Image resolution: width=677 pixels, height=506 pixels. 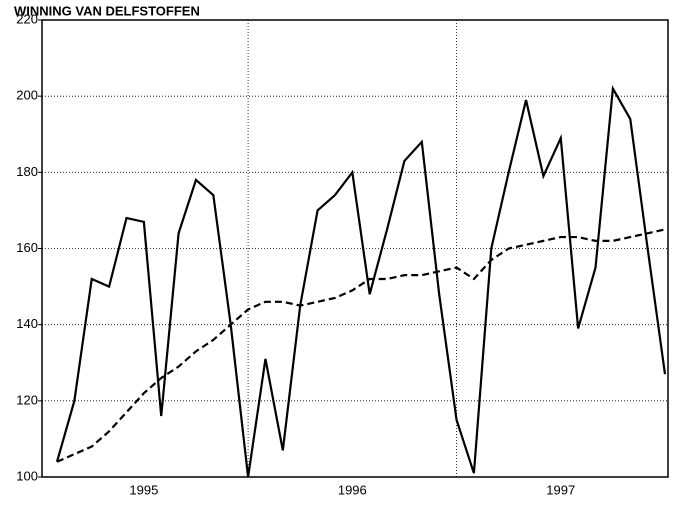 I want to click on y-tick-label: 160, so click(x=27, y=247).